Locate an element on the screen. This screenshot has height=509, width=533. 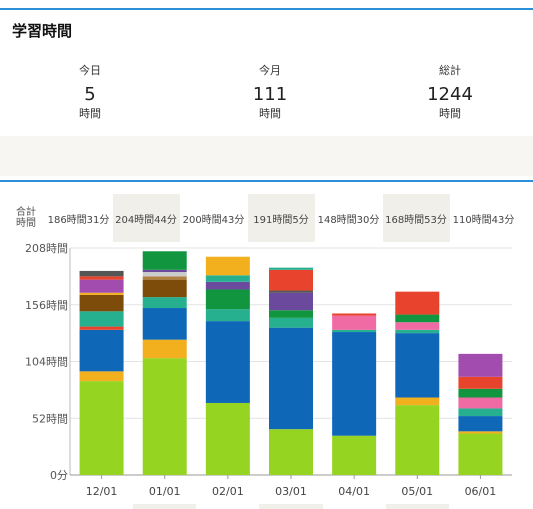
y-tick-label: 208時間 is located at coordinates (46, 248).